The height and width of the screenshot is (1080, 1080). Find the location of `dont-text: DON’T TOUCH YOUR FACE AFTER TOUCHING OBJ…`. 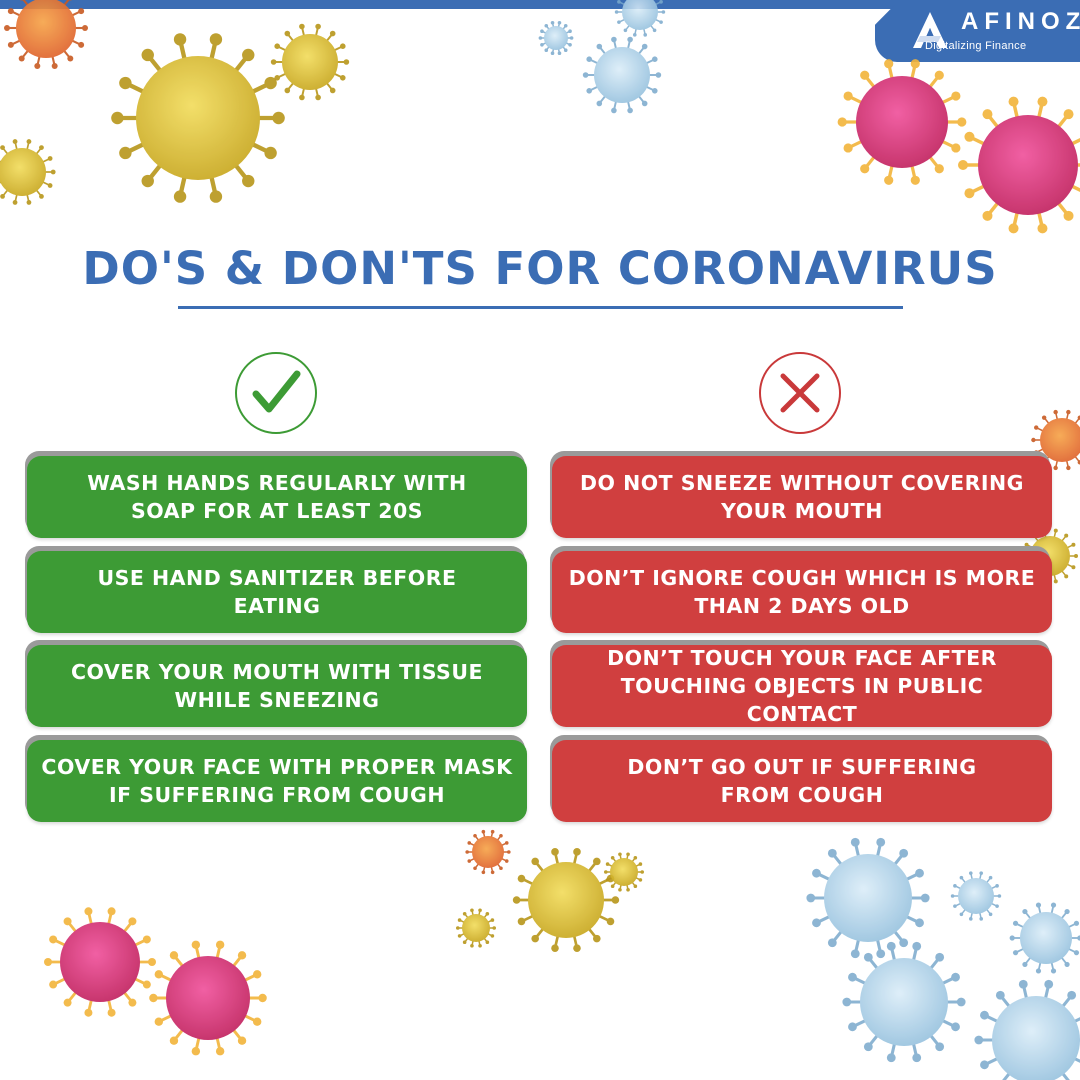

dont-text: DON’T TOUCH YOUR FACE AFTER TOUCHING OBJ… is located at coordinates (802, 686).